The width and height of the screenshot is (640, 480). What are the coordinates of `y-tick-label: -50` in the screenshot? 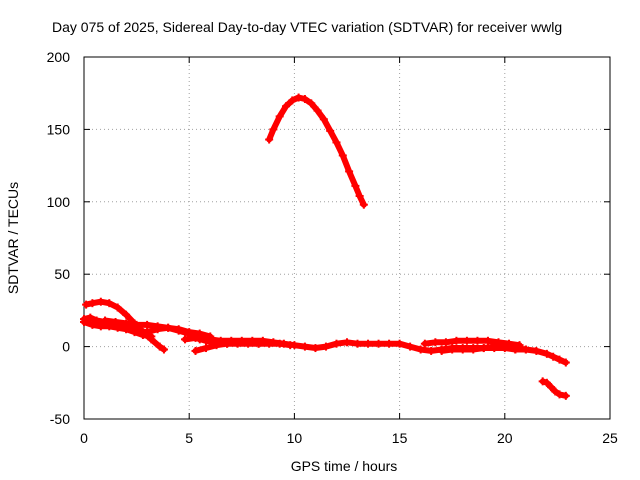 It's located at (60, 419).